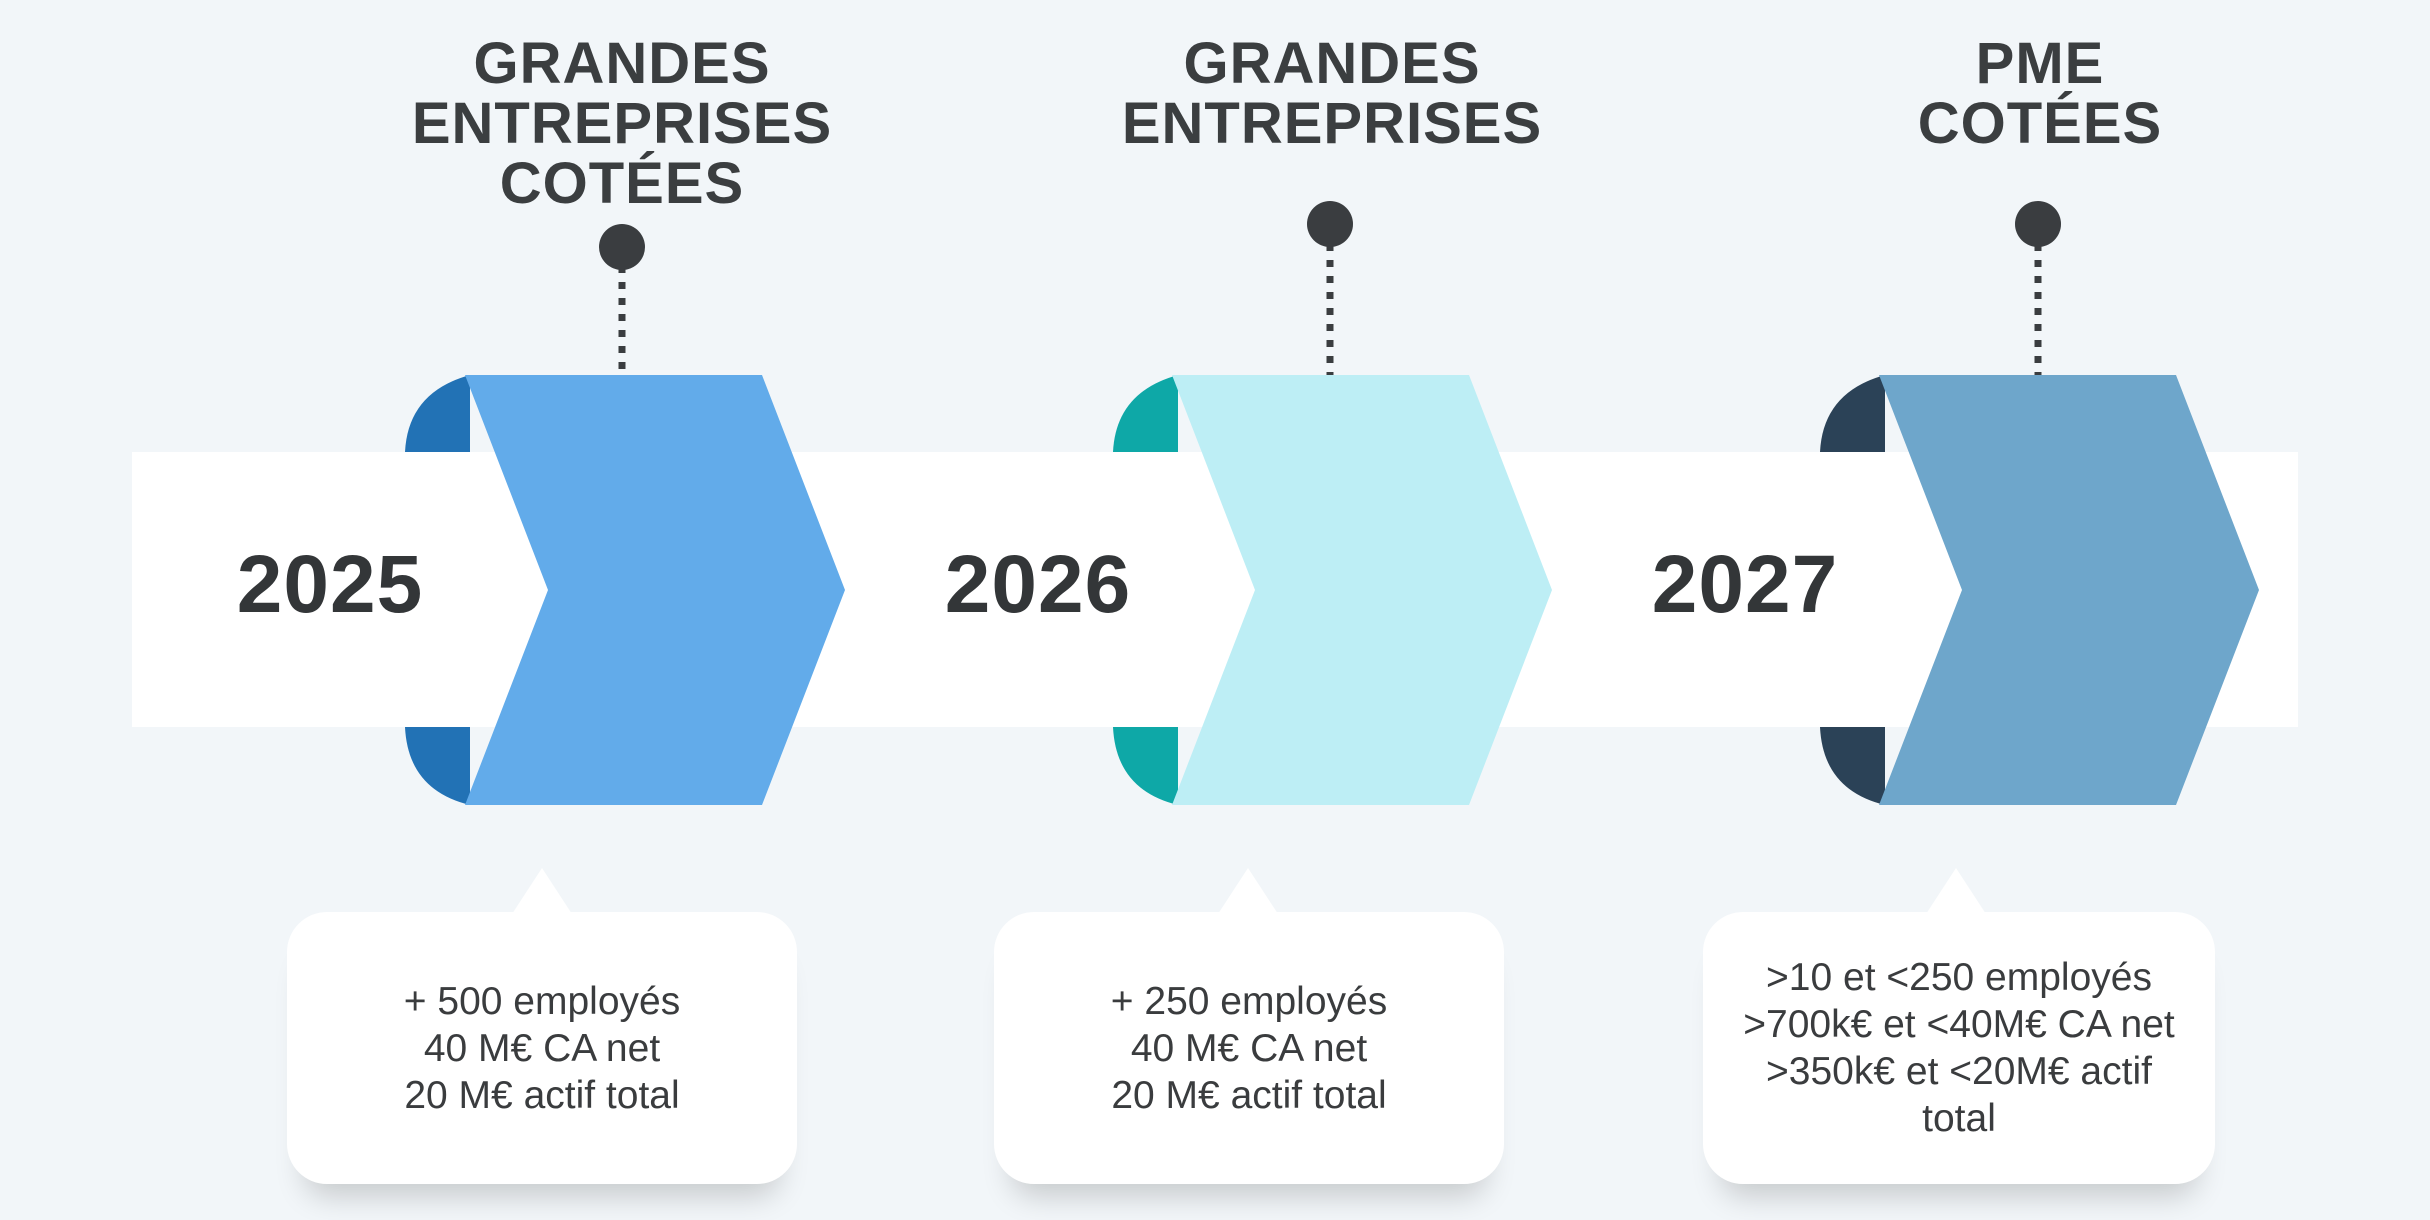  What do you see at coordinates (437, 413) in the screenshot?
I see `stage-2025-cap-top-icon` at bounding box center [437, 413].